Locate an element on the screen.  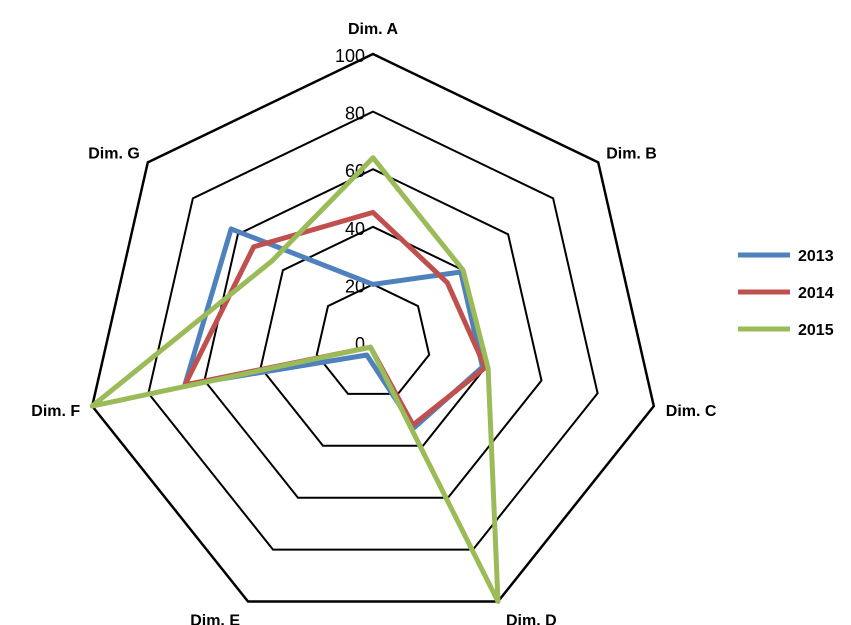
legend-label-2013: 2013 is located at coordinates (816, 256).